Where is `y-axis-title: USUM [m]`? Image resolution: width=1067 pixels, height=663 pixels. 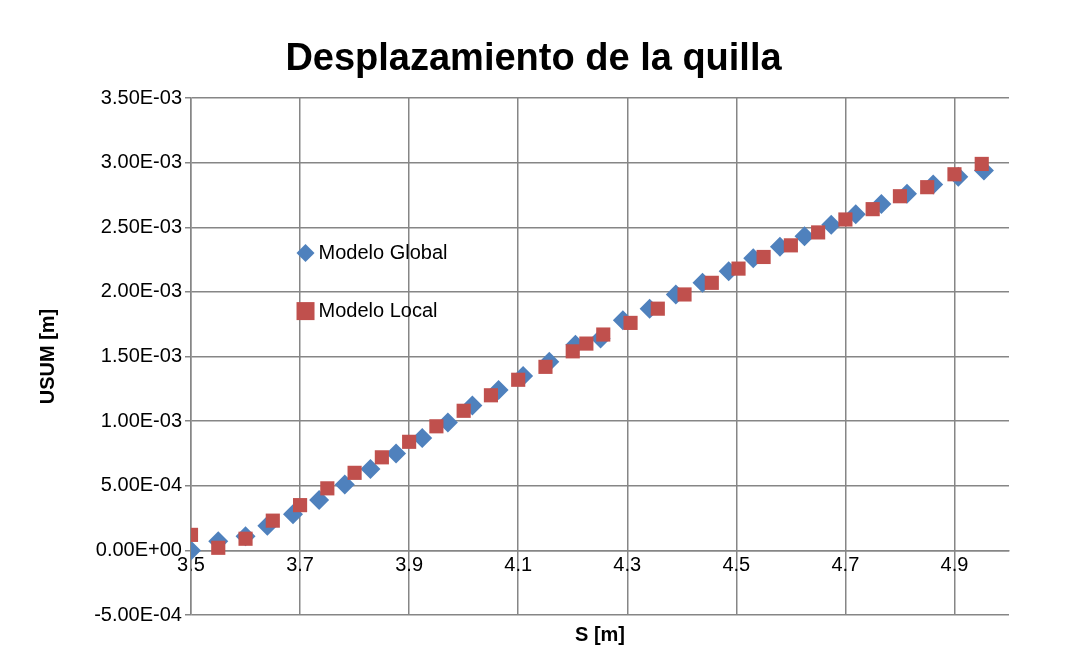 y-axis-title: USUM [m] is located at coordinates (46, 356).